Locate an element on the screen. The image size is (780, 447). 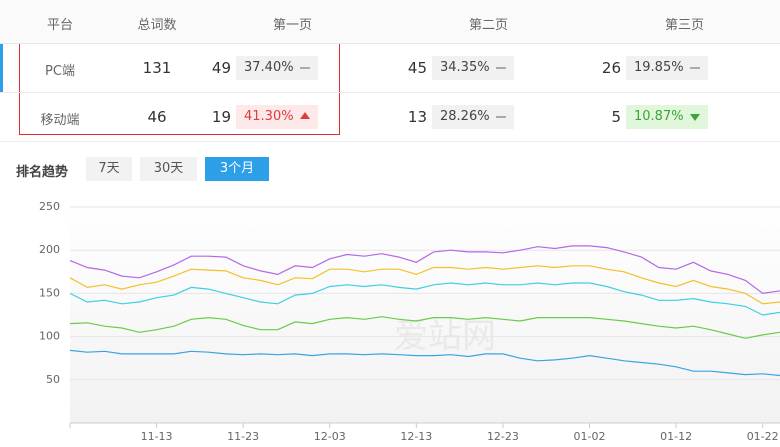
platform: 移动端 is located at coordinates (60, 120).